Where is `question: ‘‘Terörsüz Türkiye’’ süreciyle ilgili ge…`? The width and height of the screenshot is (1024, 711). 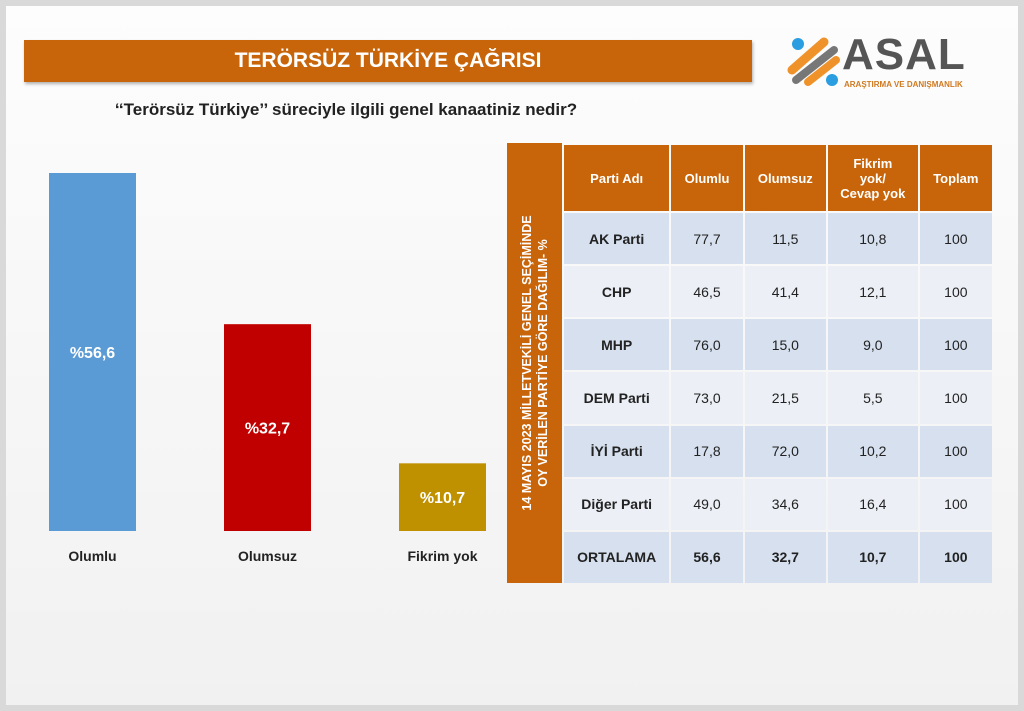 question: ‘‘Terörsüz Türkiye’’ süreciyle ilgili ge… is located at coordinates (346, 109).